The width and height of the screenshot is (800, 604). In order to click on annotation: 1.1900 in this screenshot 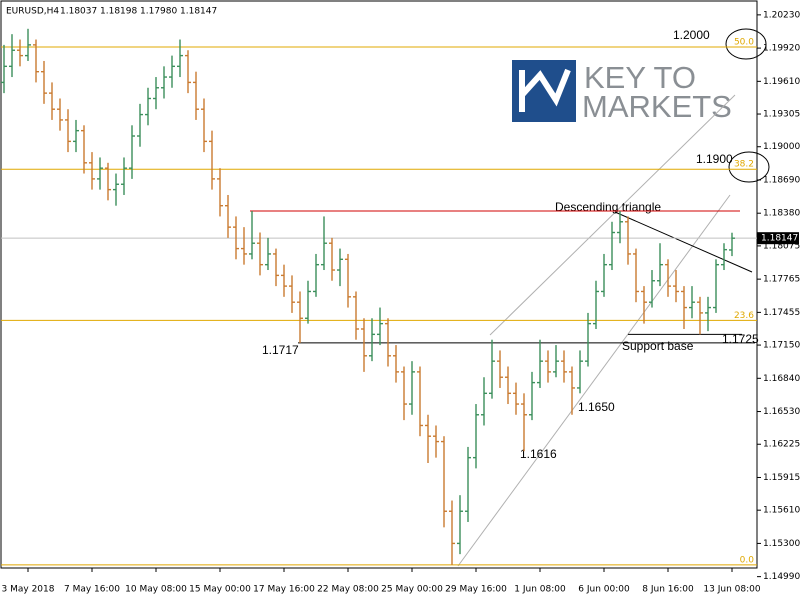, I will do `click(714, 159)`.